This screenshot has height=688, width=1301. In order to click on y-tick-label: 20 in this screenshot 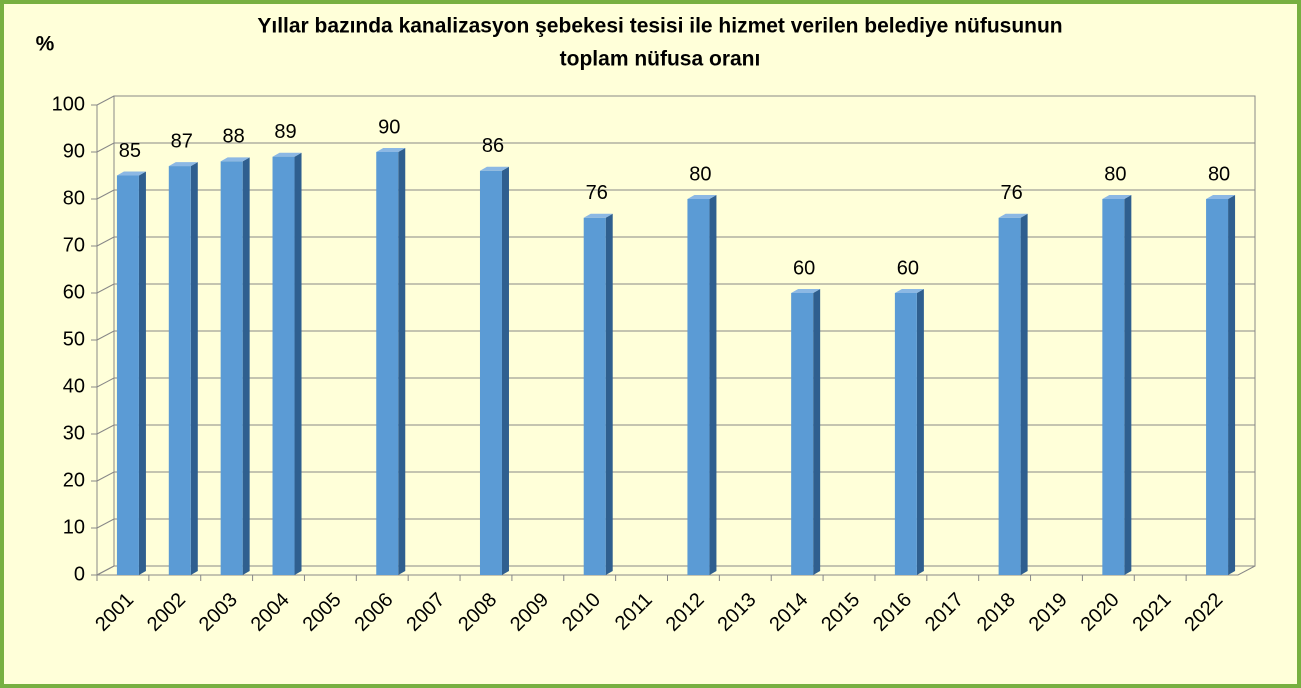, I will do `click(74, 480)`.